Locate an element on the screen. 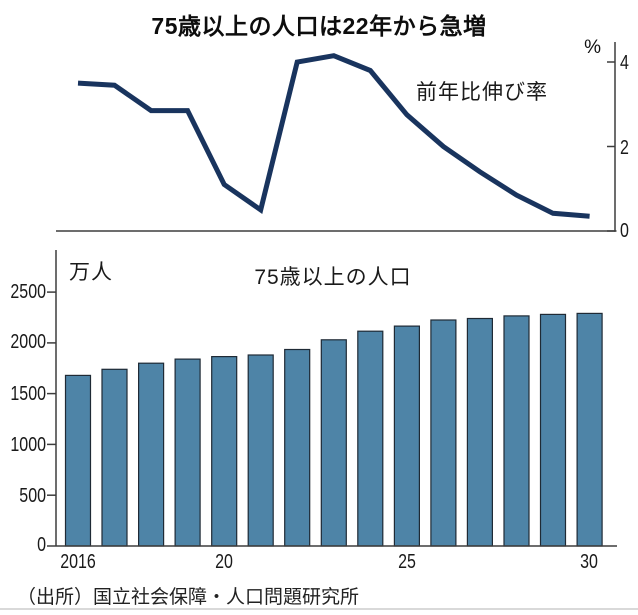  bar-xtick-2016: 2016 is located at coordinates (78, 562).